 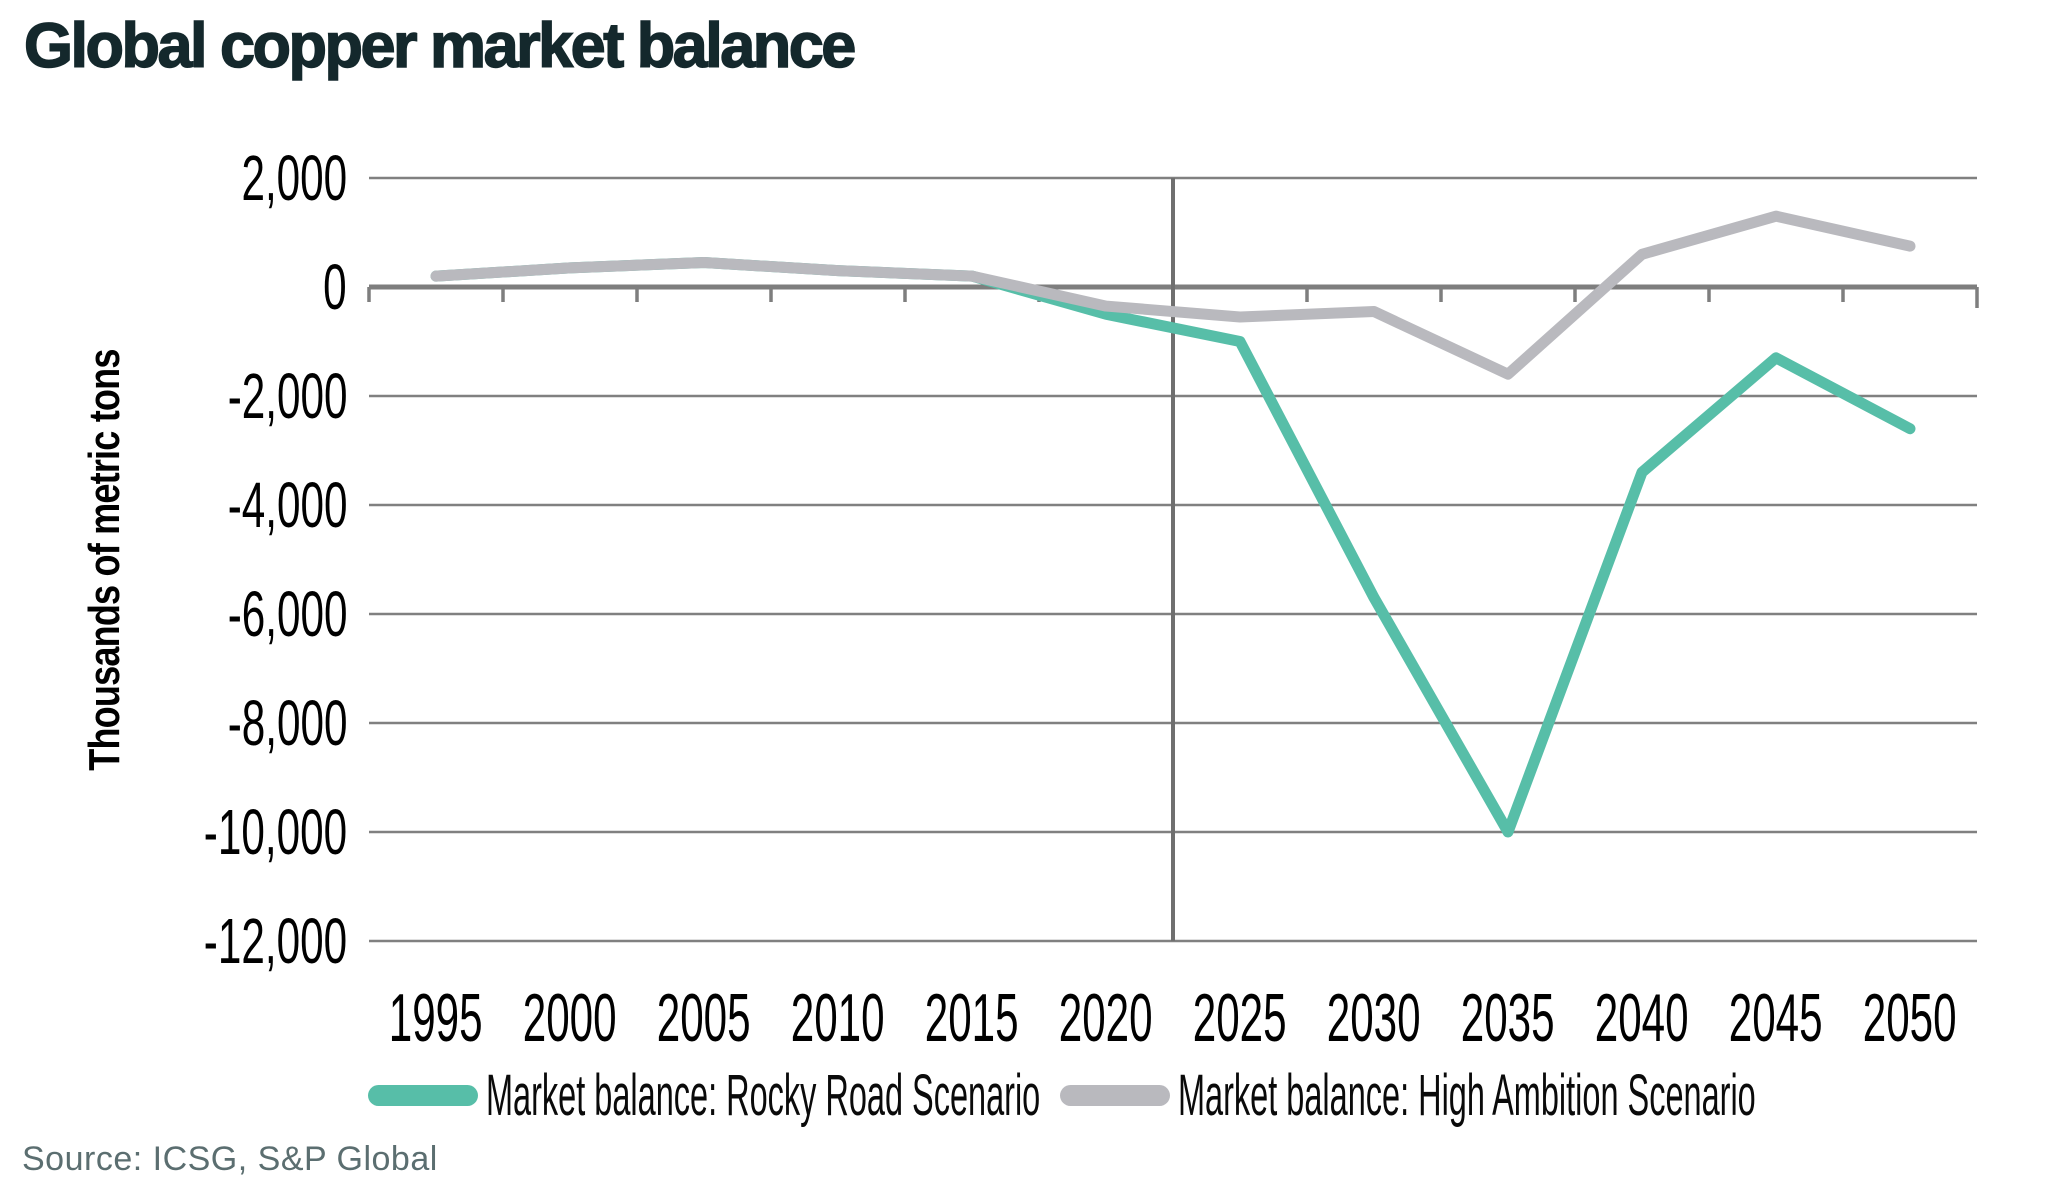 What do you see at coordinates (436, 1018) in the screenshot?
I see `x-tick-label: 1995` at bounding box center [436, 1018].